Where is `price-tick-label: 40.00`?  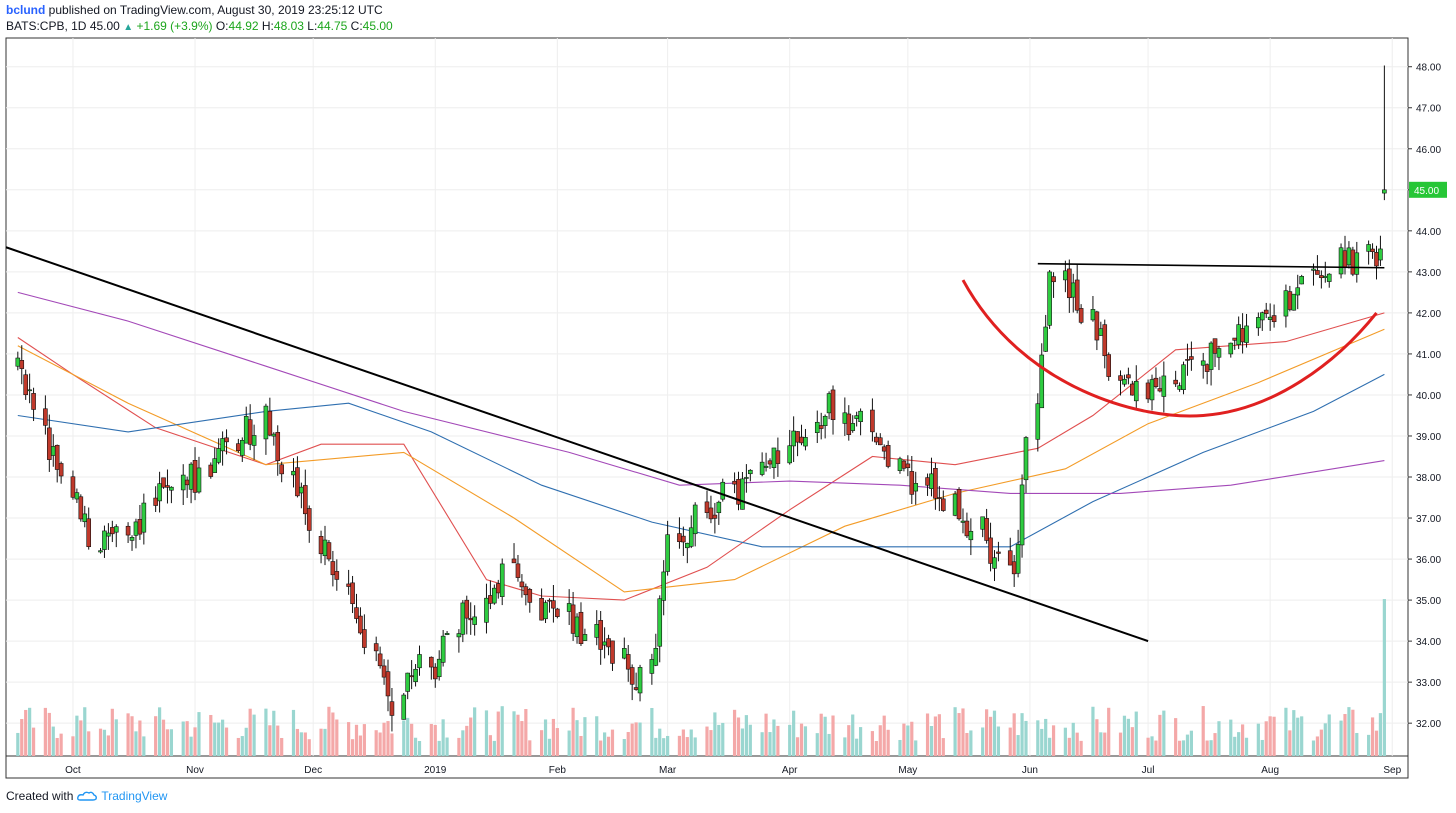
price-tick-label: 40.00 is located at coordinates (1428, 396).